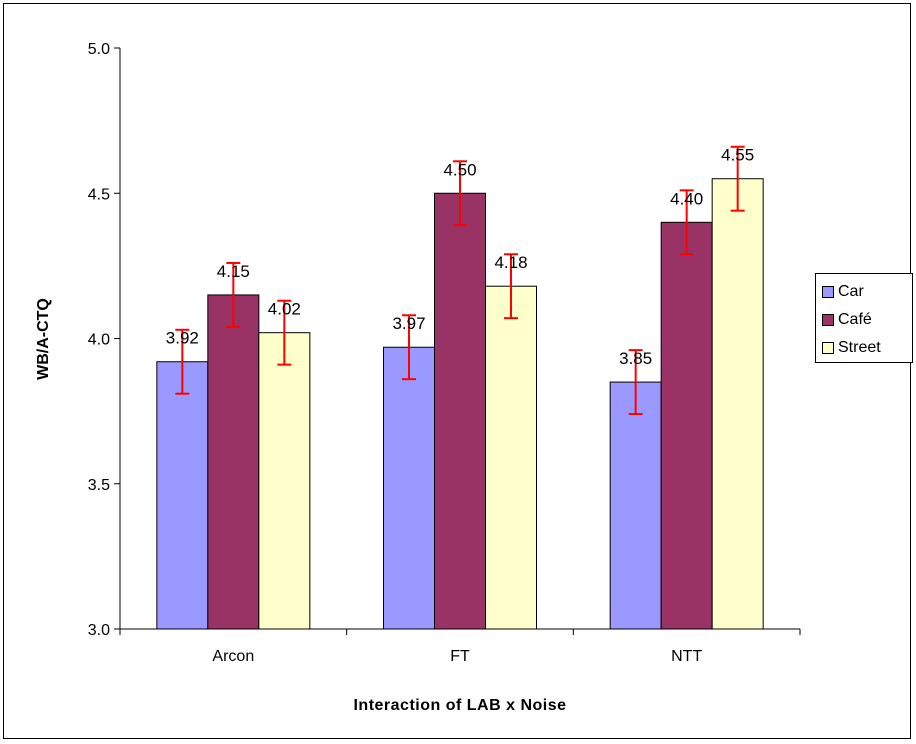  I want to click on legend-swatch-car, so click(828, 292).